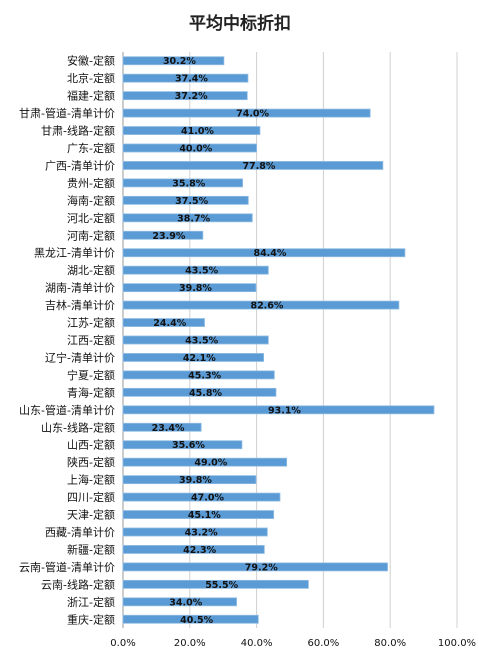 This screenshot has width=479, height=660. I want to click on category-label: 西藏-清单计价, so click(80, 532).